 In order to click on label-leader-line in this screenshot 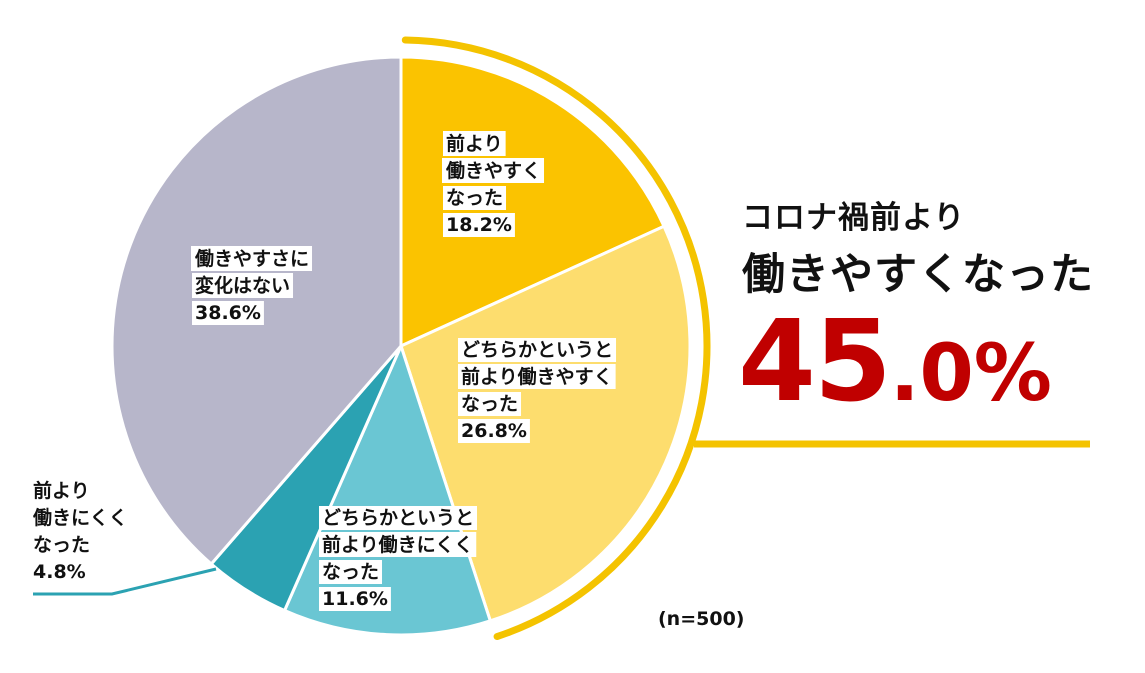, I will do `click(125, 581)`.